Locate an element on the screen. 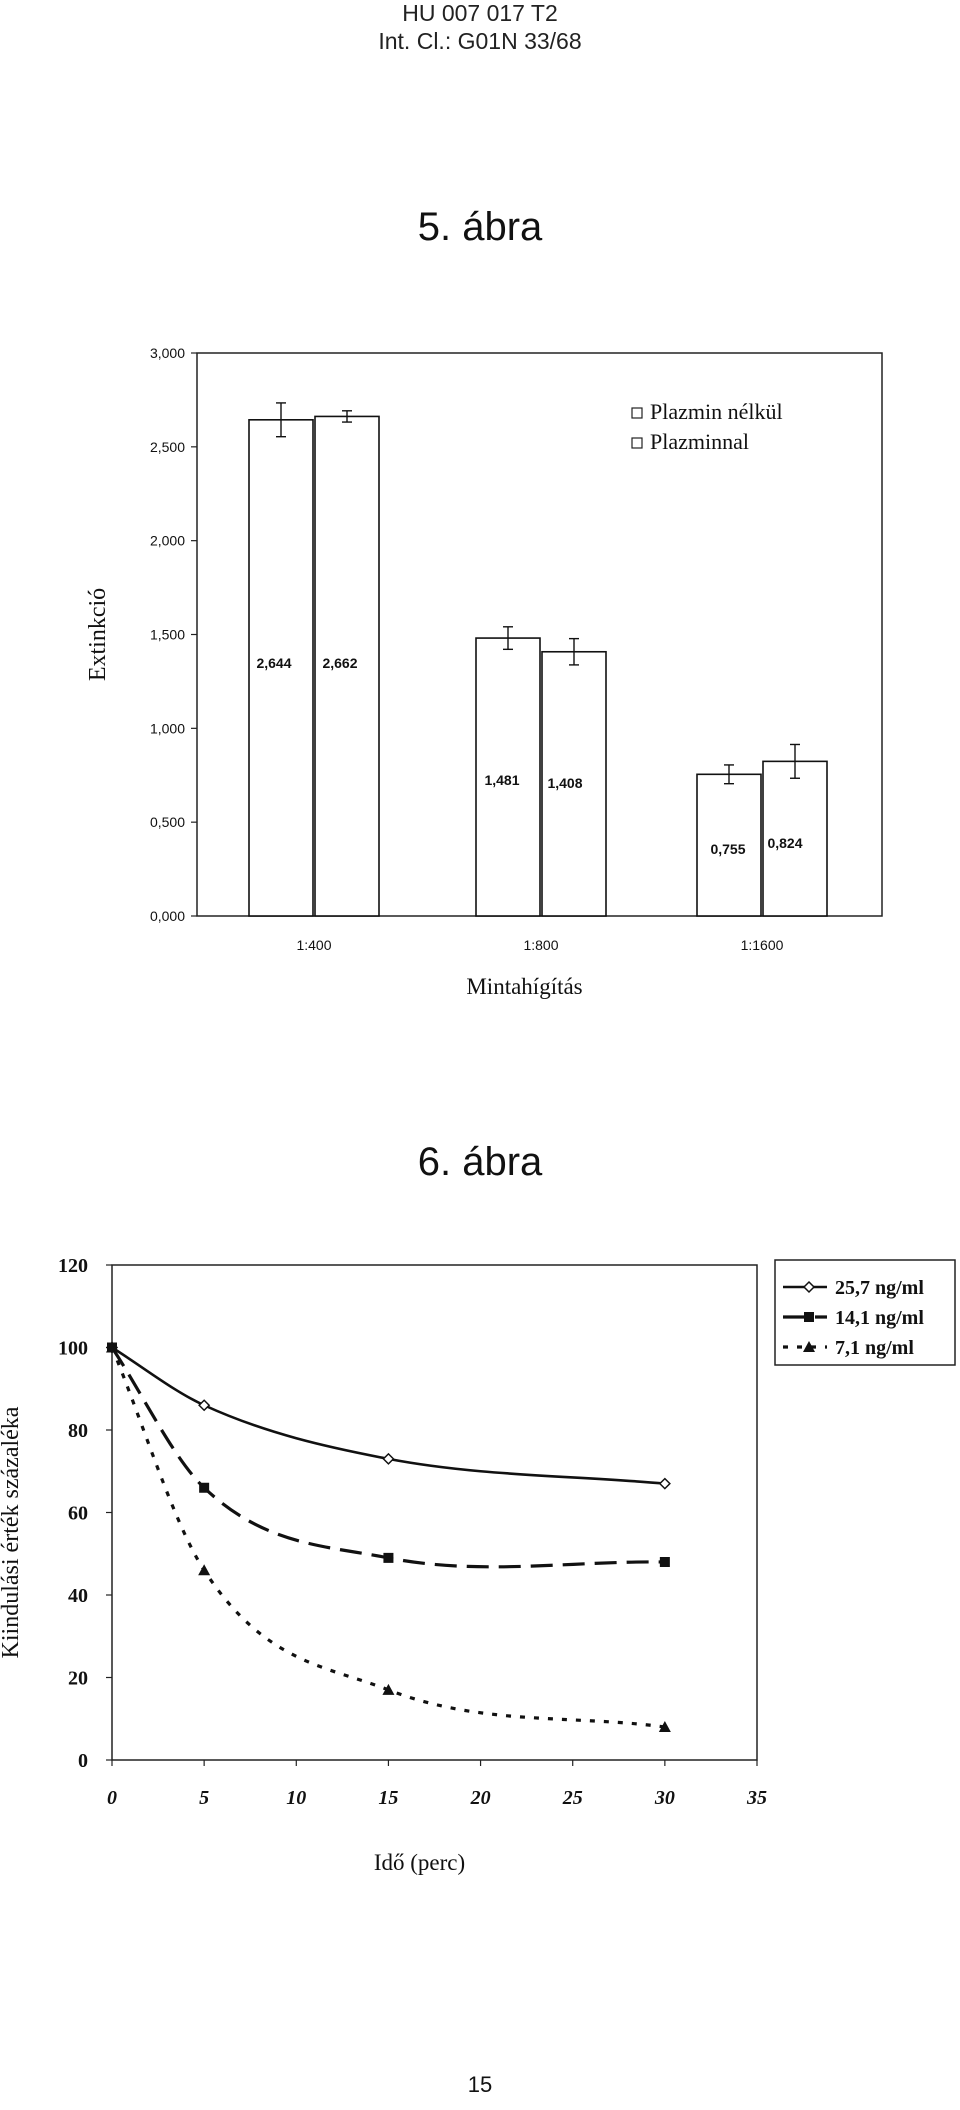 Image resolution: width=960 pixels, height=2110 pixels. figure5-title: 5. ábra is located at coordinates (480, 227).